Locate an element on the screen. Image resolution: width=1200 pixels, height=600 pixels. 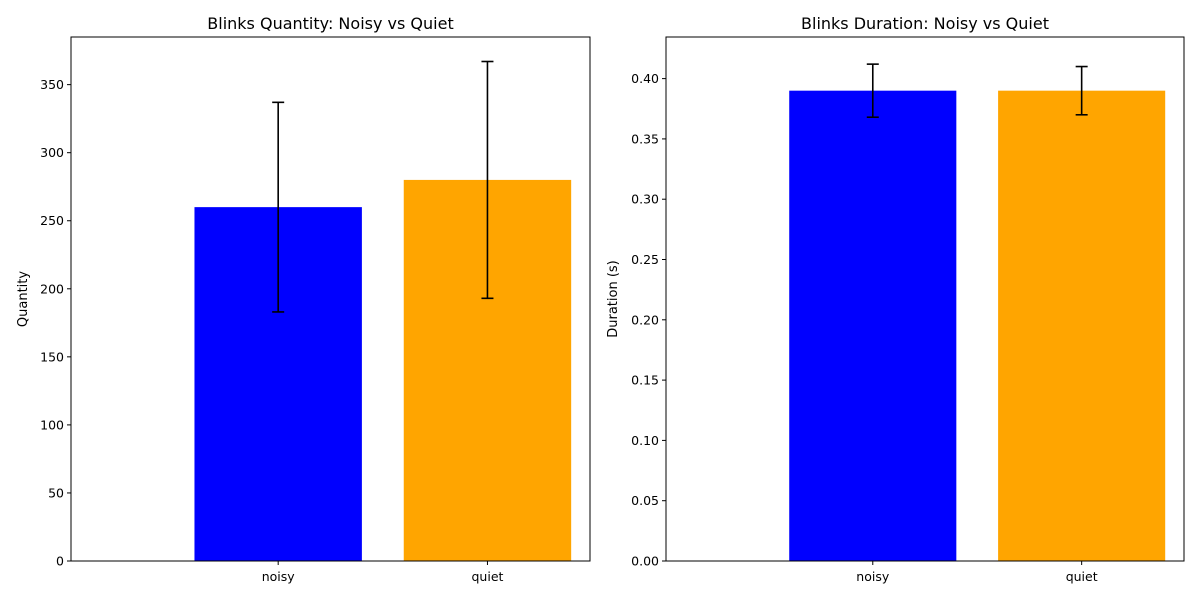
y-tick-label: 0.30 is located at coordinates (645, 199).